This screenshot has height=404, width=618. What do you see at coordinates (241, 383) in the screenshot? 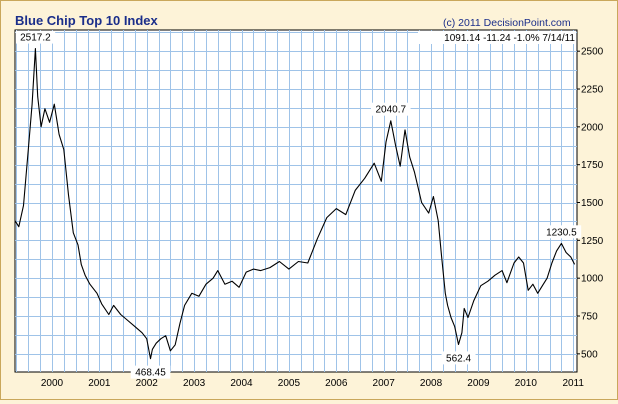
I see `x-tick-label: 2004` at bounding box center [241, 383].